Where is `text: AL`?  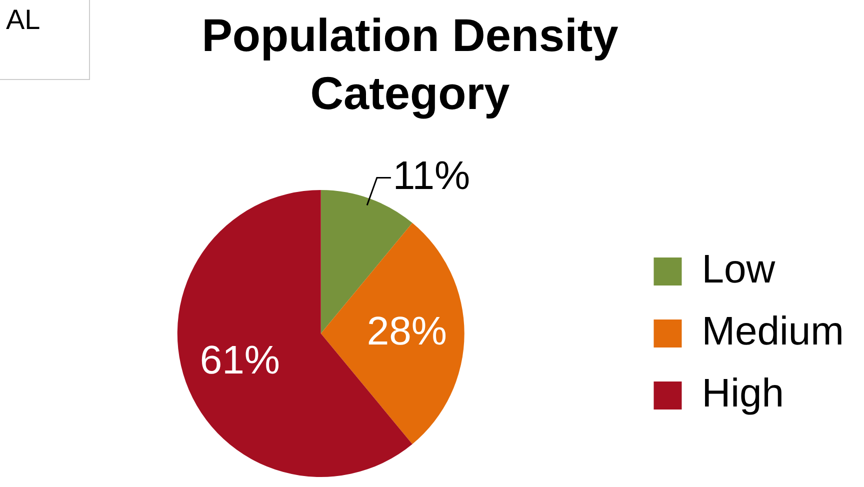
text: AL is located at coordinates (45, 40).